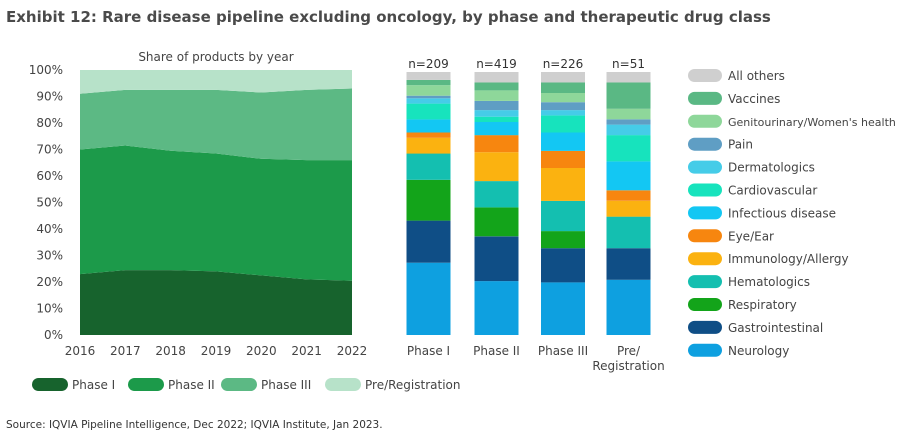 Image resolution: width=897 pixels, height=442 pixels. What do you see at coordinates (740, 145) in the screenshot?
I see `legend-label-pain: Pain` at bounding box center [740, 145].